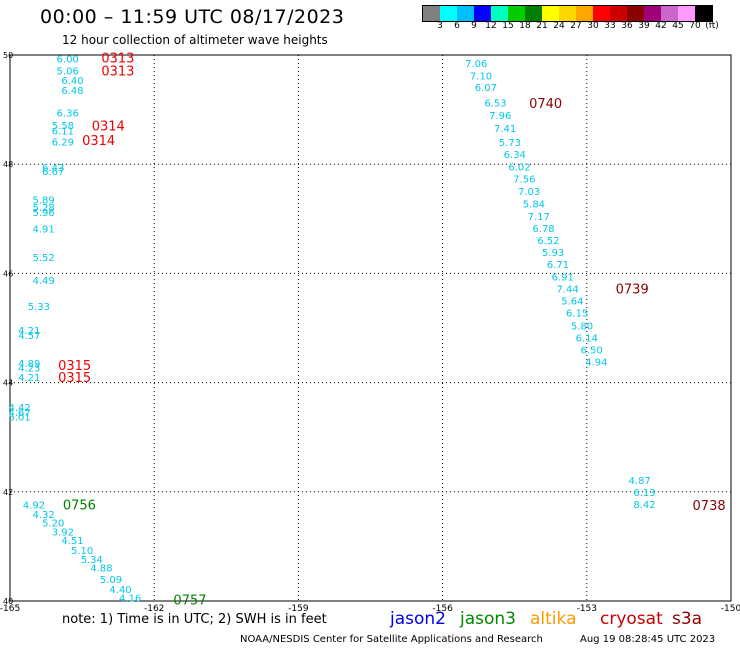  I want to click on wave-height-value: 6.52, so click(548, 241).